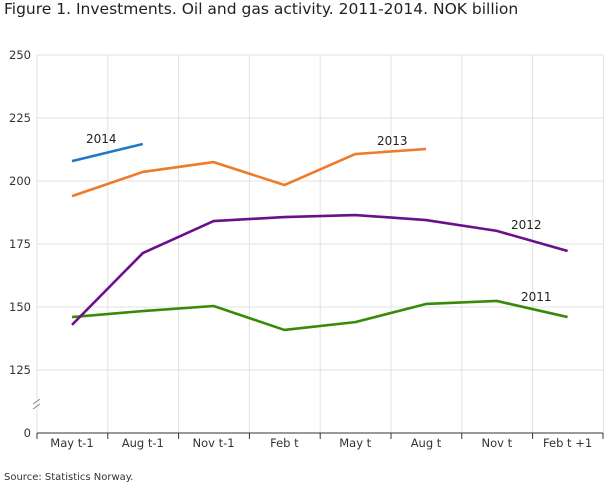 This screenshot has width=610, height=488. Describe the element at coordinates (143, 443) in the screenshot. I see `x-tick-label: Aug t-1` at that location.